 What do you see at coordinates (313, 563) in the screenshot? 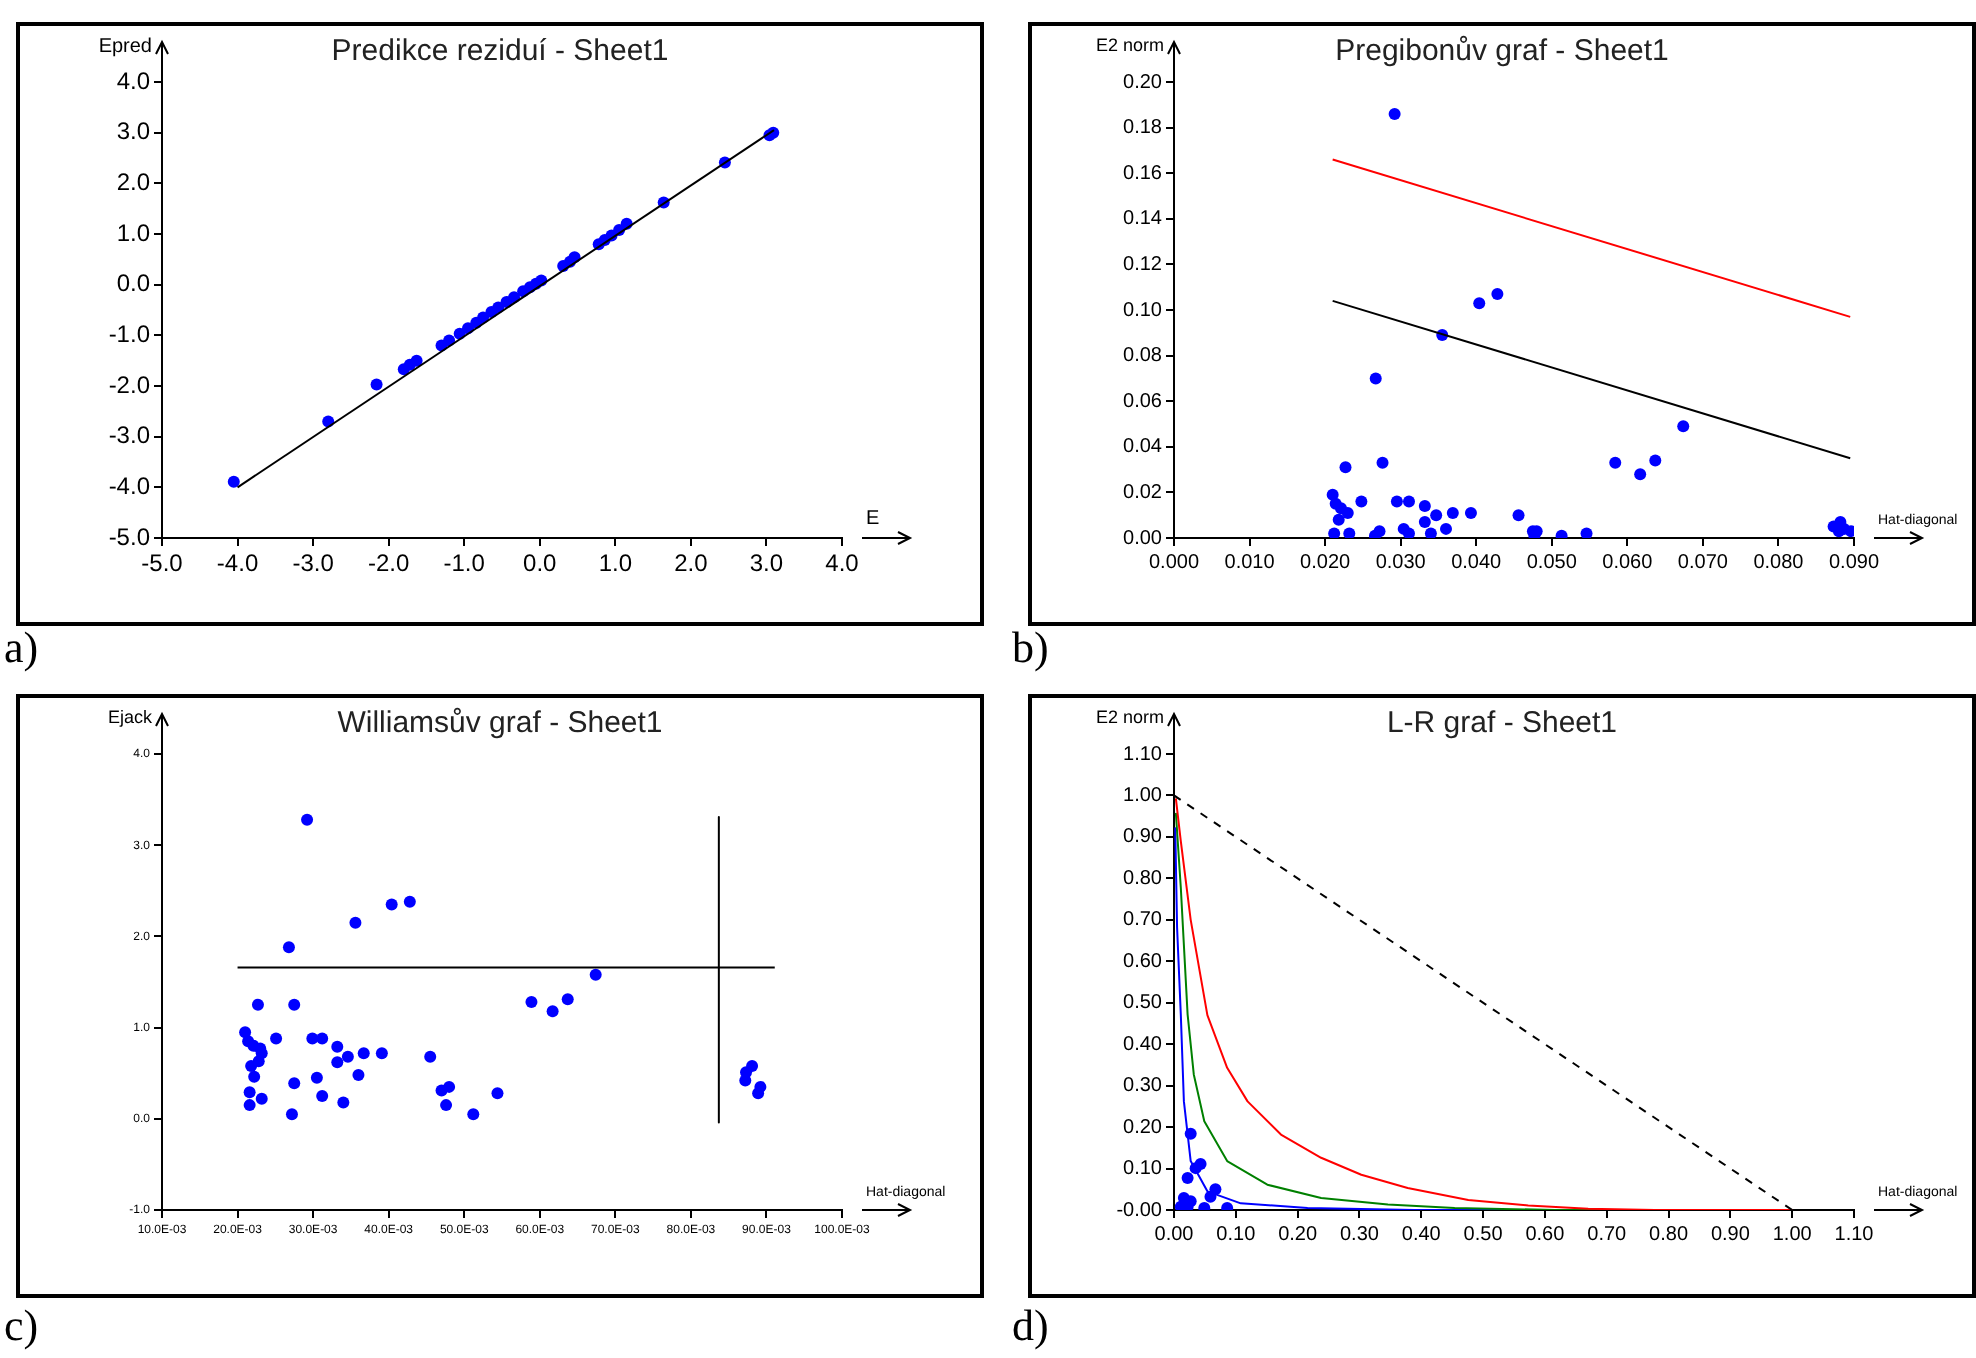
I see `x-tick-label: -3.0` at bounding box center [313, 563].